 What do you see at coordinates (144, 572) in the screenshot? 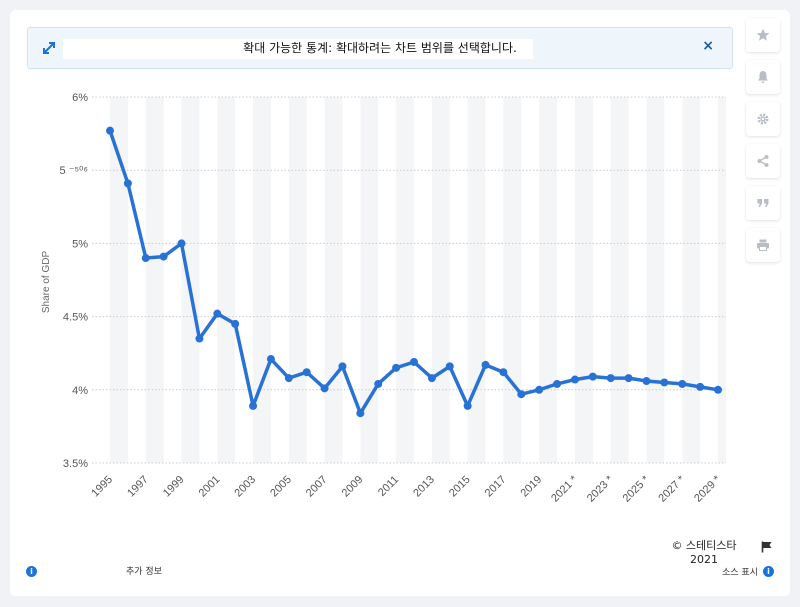
I see `more-info-link: 추가 정보` at bounding box center [144, 572].